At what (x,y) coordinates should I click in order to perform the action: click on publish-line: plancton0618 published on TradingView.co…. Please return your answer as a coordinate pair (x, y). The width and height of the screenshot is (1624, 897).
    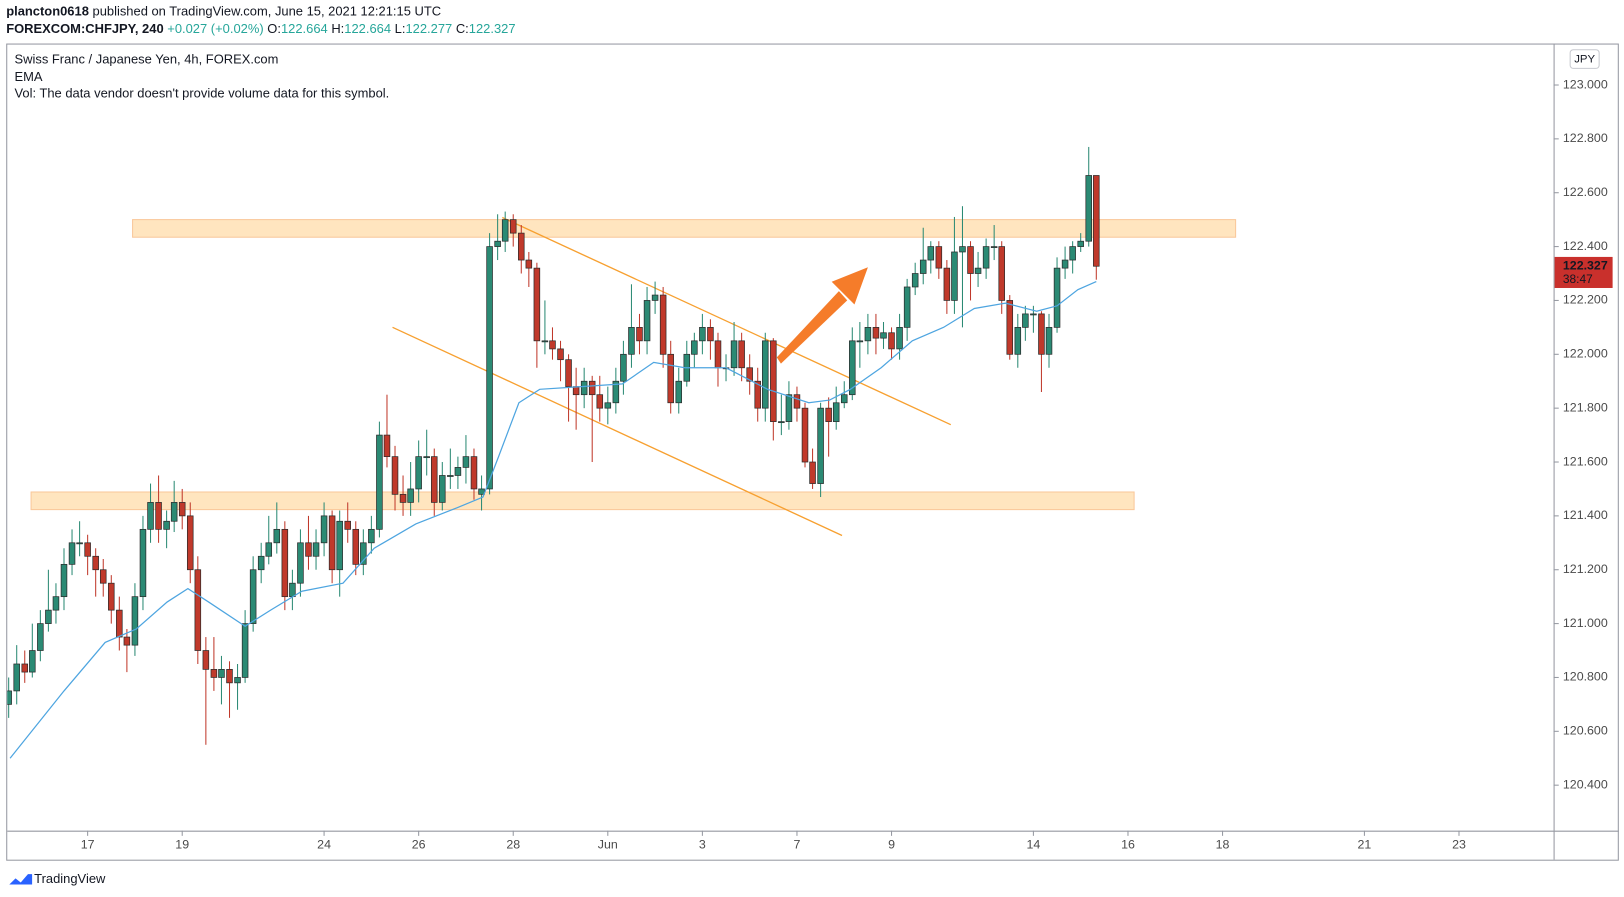
    Looking at the image, I should click on (223, 11).